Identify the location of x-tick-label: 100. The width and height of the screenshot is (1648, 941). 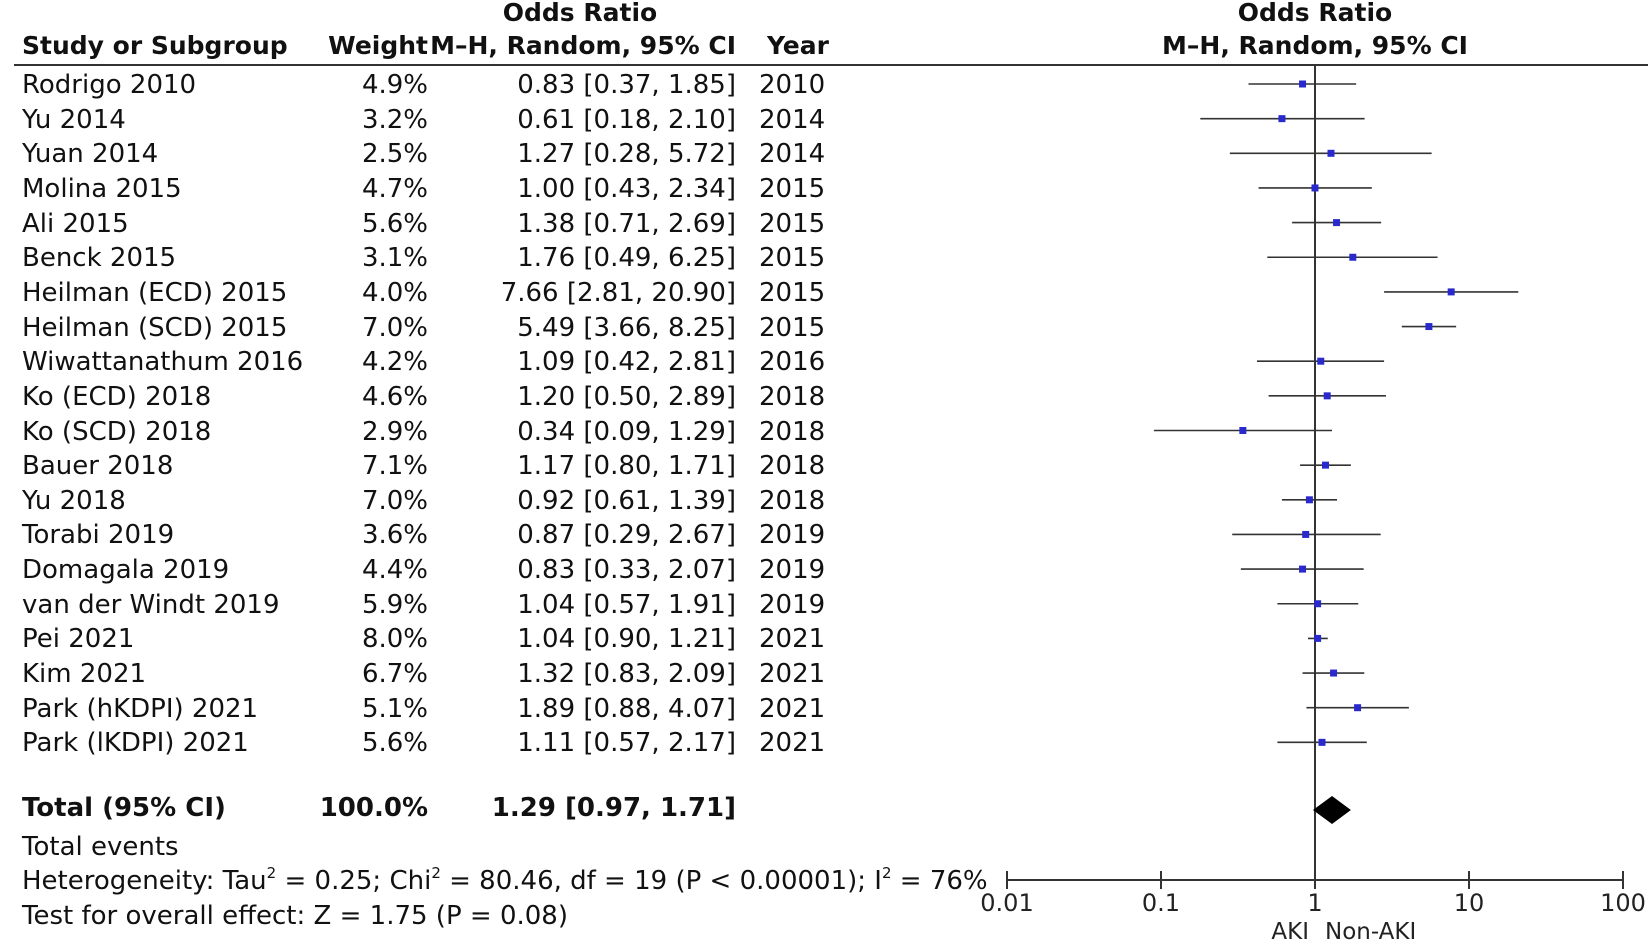
(1623, 903).